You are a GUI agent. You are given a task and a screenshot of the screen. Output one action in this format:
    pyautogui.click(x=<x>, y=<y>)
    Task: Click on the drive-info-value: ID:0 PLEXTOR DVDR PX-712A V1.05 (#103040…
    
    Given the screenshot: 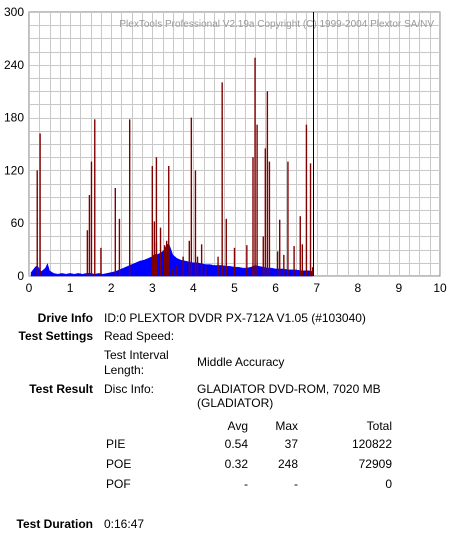 What is the action you would take?
    pyautogui.click(x=235, y=318)
    